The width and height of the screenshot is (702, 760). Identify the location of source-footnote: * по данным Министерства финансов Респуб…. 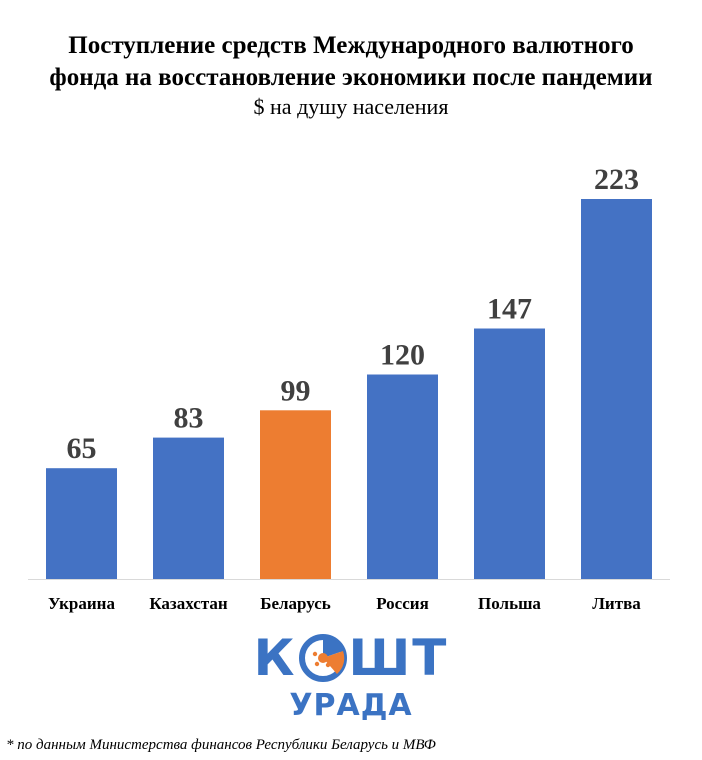
(221, 745).